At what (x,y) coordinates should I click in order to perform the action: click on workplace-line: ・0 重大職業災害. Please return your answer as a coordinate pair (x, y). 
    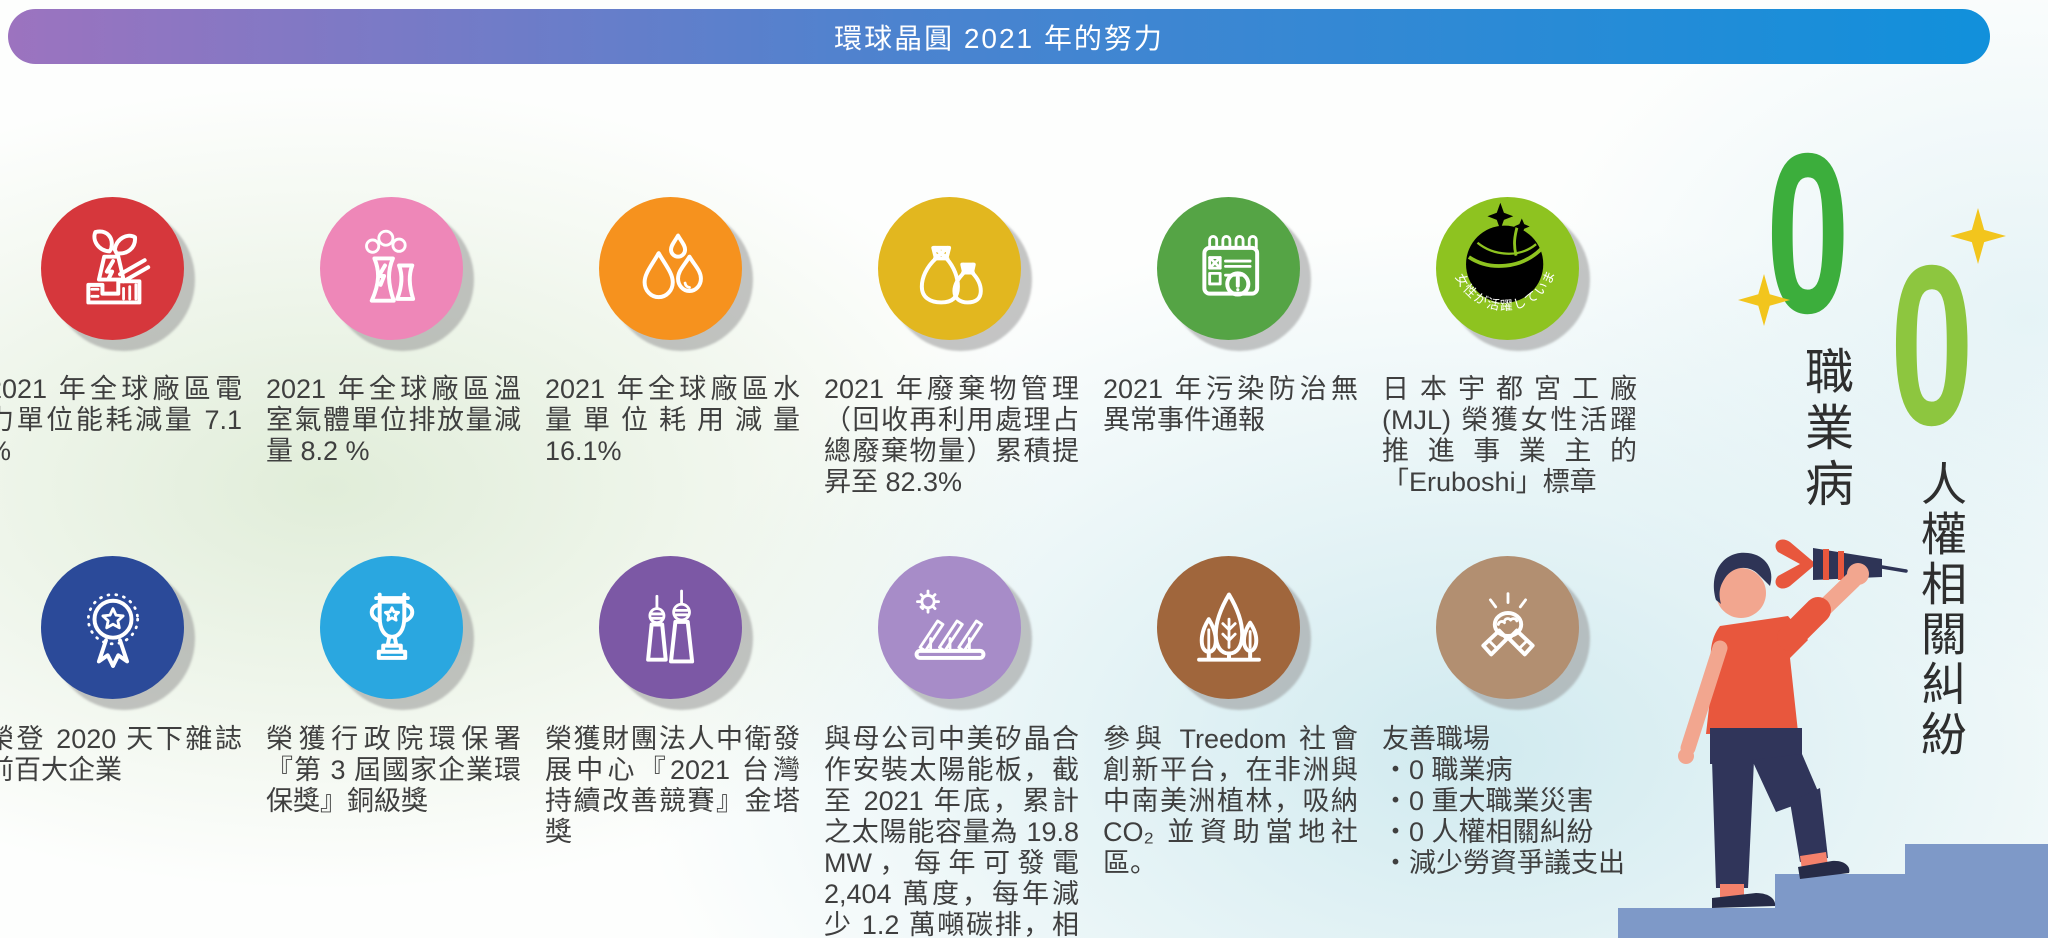
    Looking at the image, I should click on (1488, 801).